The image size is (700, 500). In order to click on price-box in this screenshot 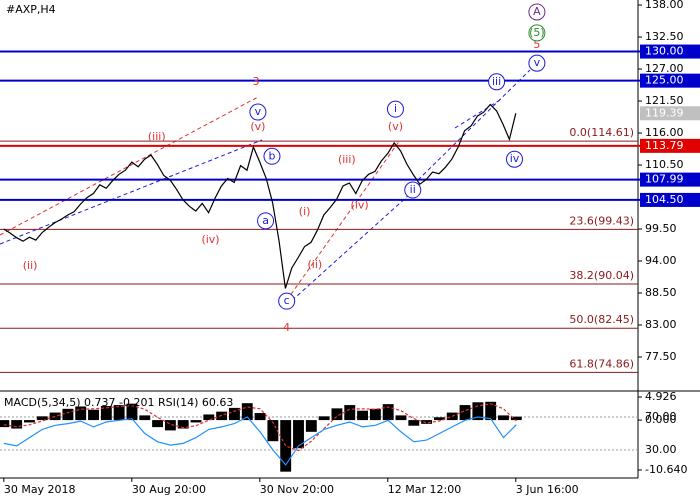, I will do `click(670, 113)`.